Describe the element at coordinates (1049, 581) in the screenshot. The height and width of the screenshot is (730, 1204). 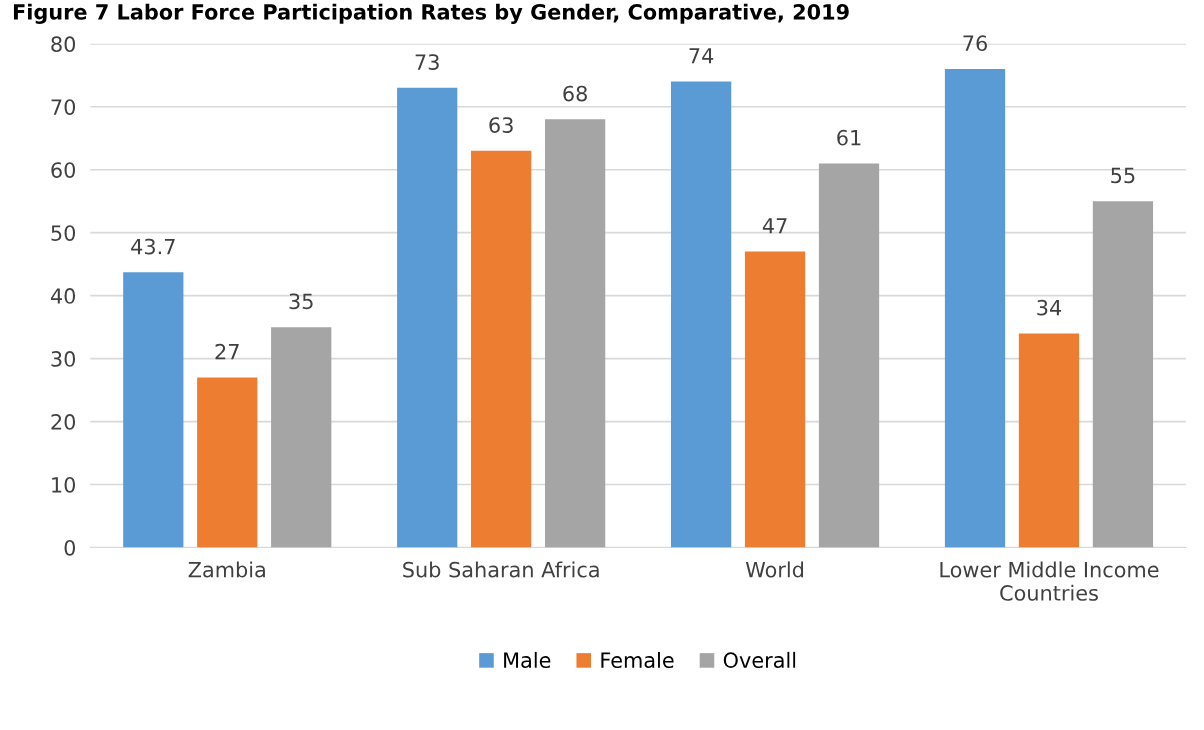
I see `x-tick-label: Lower Middle Income Countries` at that location.